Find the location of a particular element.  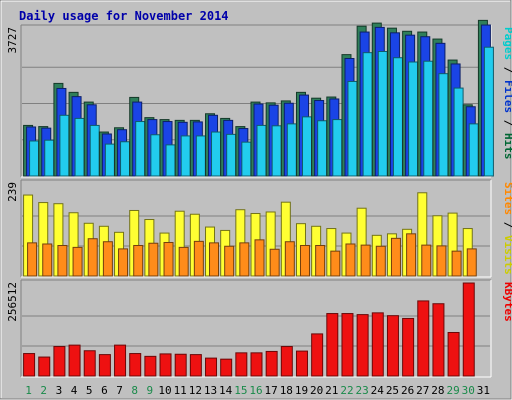

x-tick-label-22: 22 is located at coordinates (346, 390).